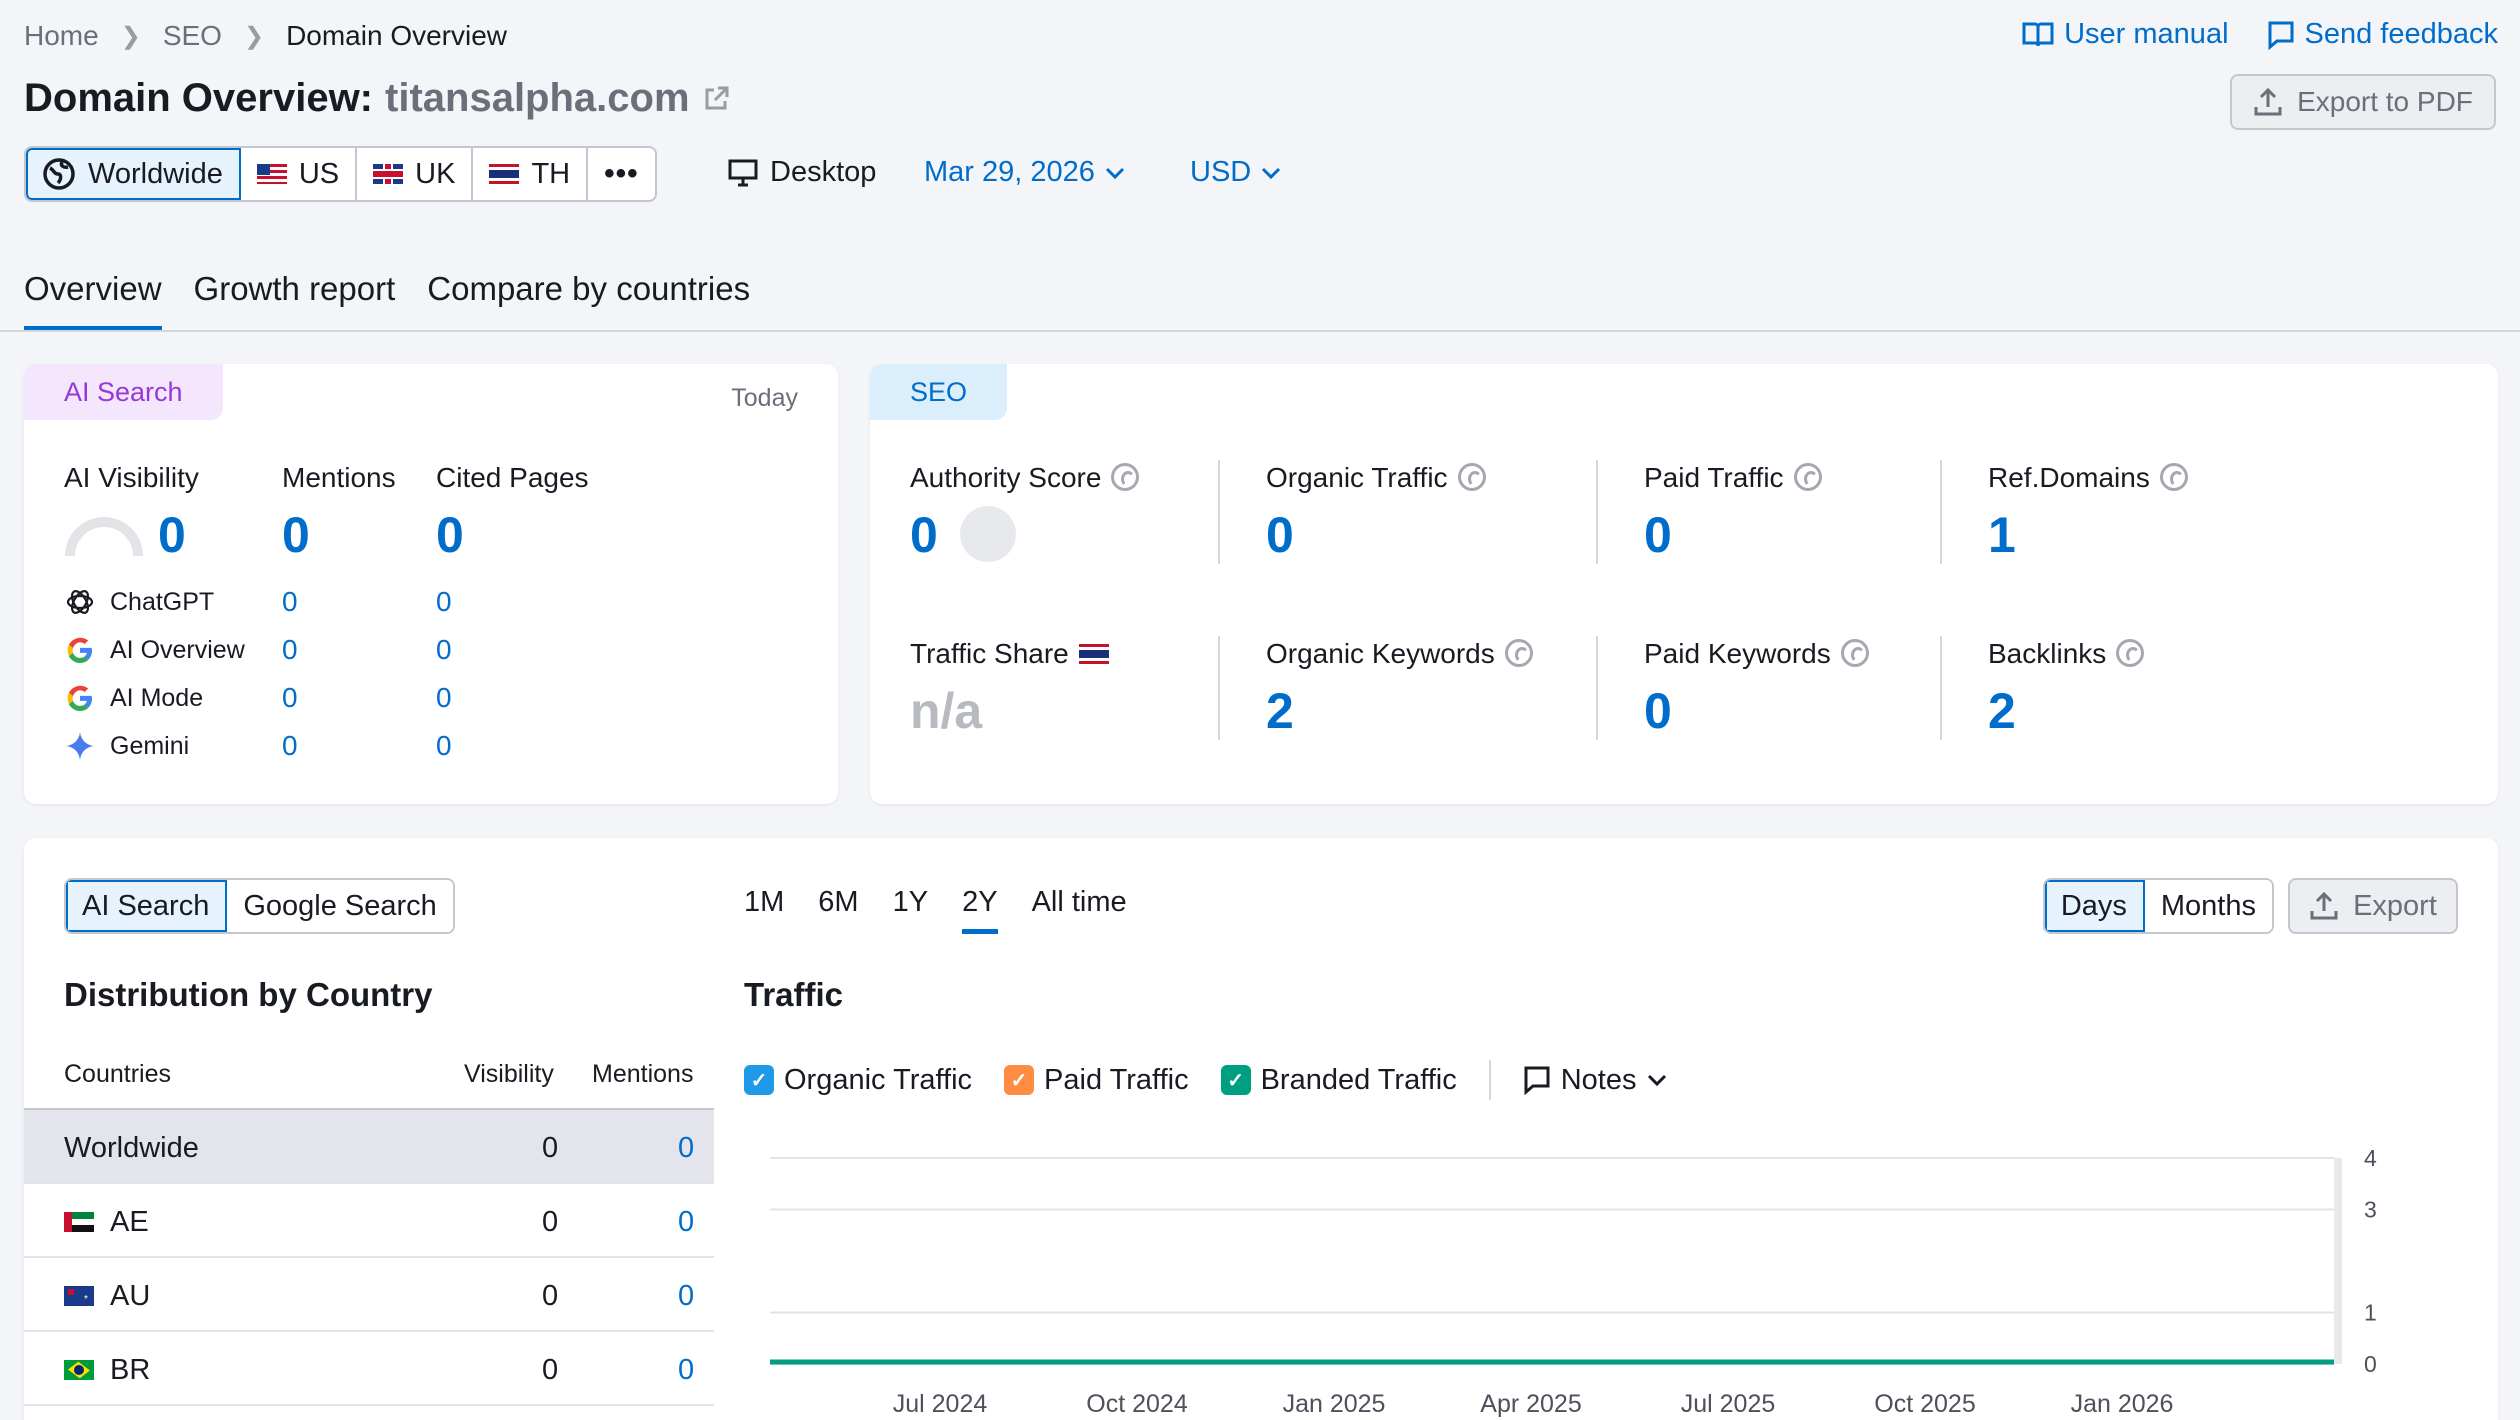 The image size is (2520, 1420). I want to click on ref-domains-label: Ref.Domains, so click(2069, 477).